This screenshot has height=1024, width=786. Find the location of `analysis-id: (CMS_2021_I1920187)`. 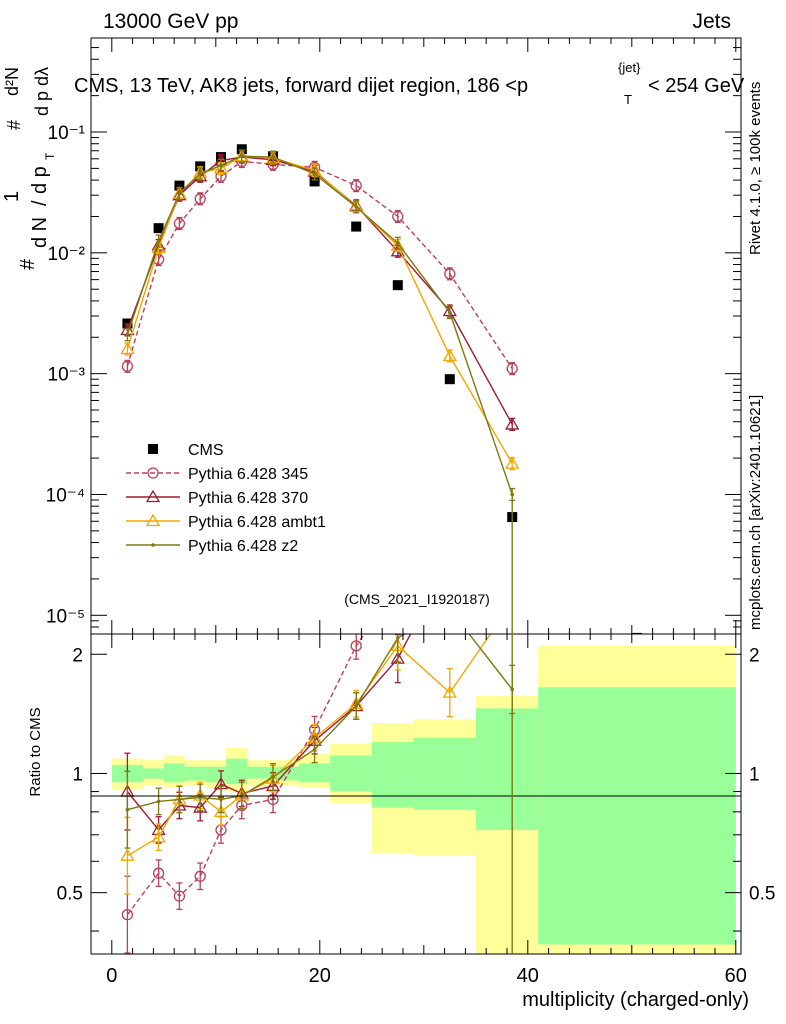

analysis-id: (CMS_2021_I1920187) is located at coordinates (417, 599).